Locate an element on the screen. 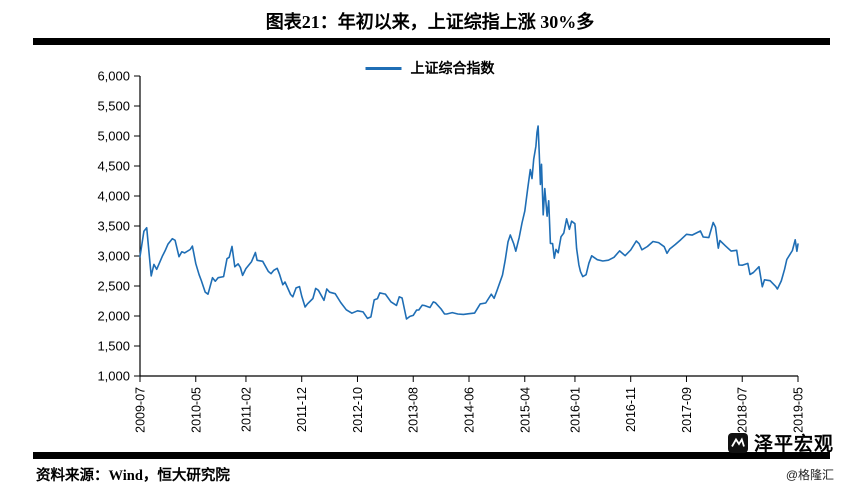  watermark-brand-row: 泽平宏观 is located at coordinates (780, 442).